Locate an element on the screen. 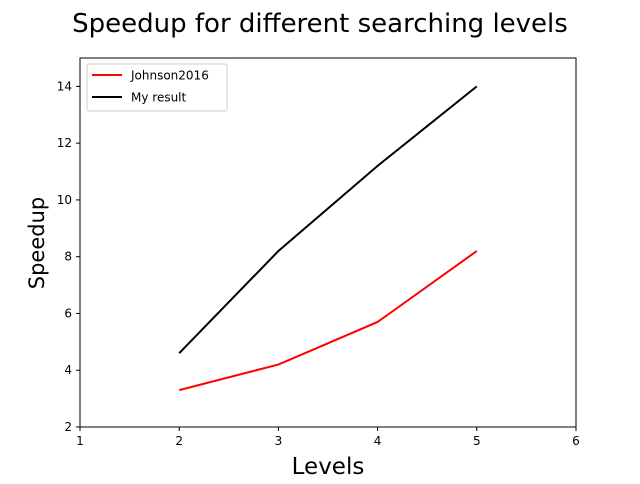  y-tick-label: 8 is located at coordinates (68, 257).